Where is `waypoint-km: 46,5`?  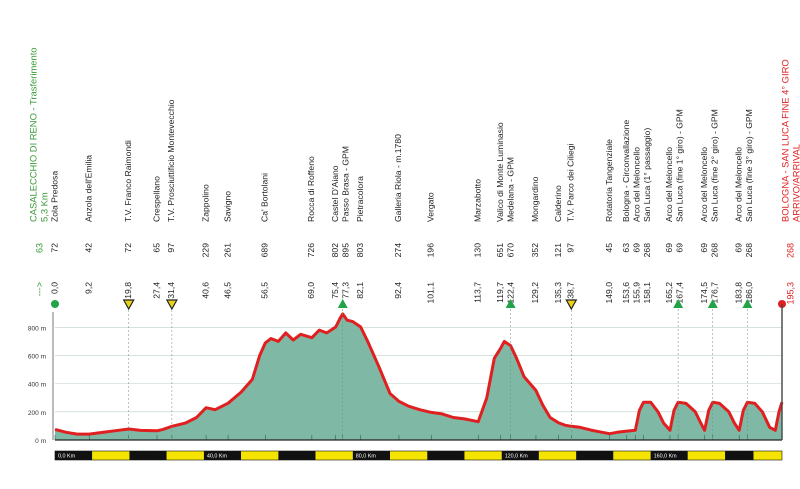 waypoint-km: 46,5 is located at coordinates (227, 290).